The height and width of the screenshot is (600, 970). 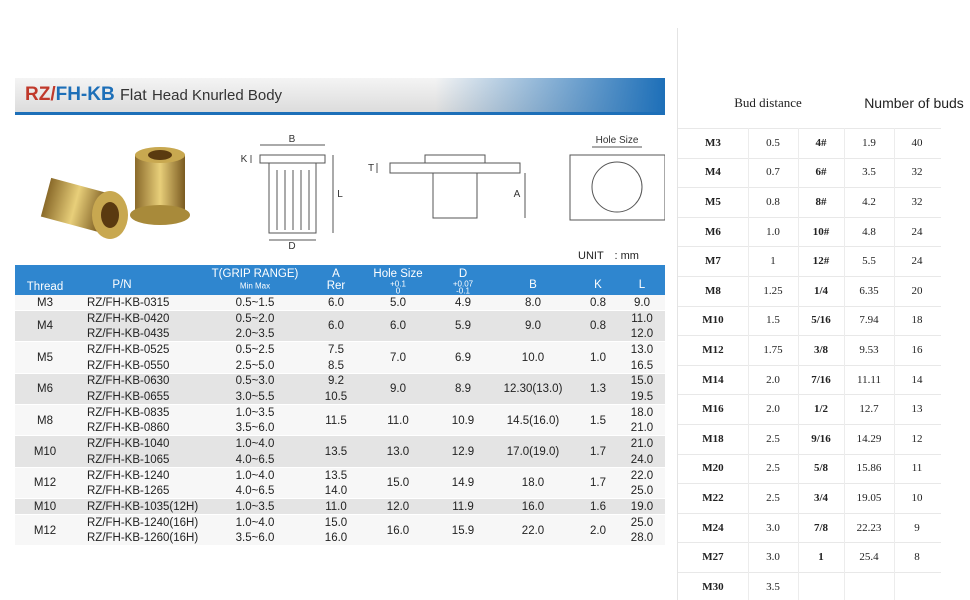 What do you see at coordinates (463, 291) in the screenshot?
I see `th-d-down: -0.1` at bounding box center [463, 291].